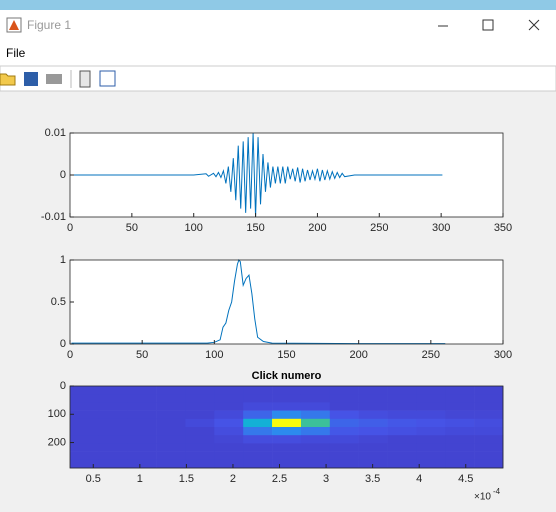 The width and height of the screenshot is (556, 512). What do you see at coordinates (107, 78) in the screenshot?
I see `legend-icon` at bounding box center [107, 78].